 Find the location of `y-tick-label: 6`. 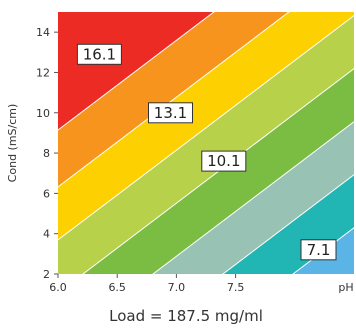

y-tick-label: 6 is located at coordinates (46, 193).